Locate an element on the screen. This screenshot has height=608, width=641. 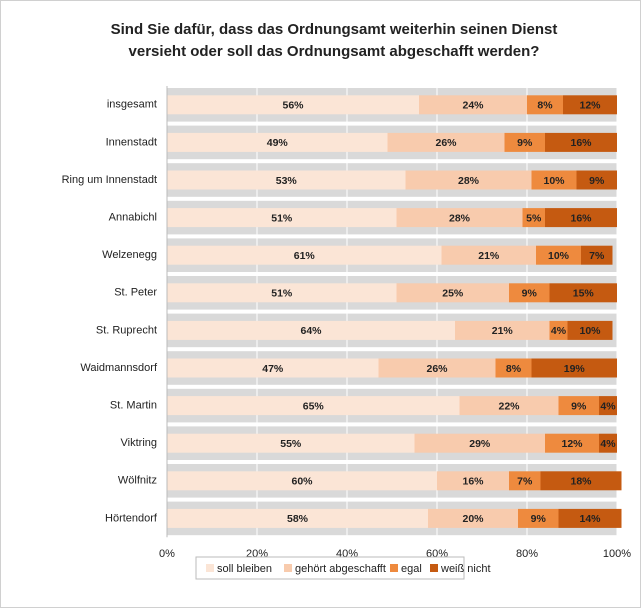
y-tick-label: Waidmannsdorf is located at coordinates (119, 368).